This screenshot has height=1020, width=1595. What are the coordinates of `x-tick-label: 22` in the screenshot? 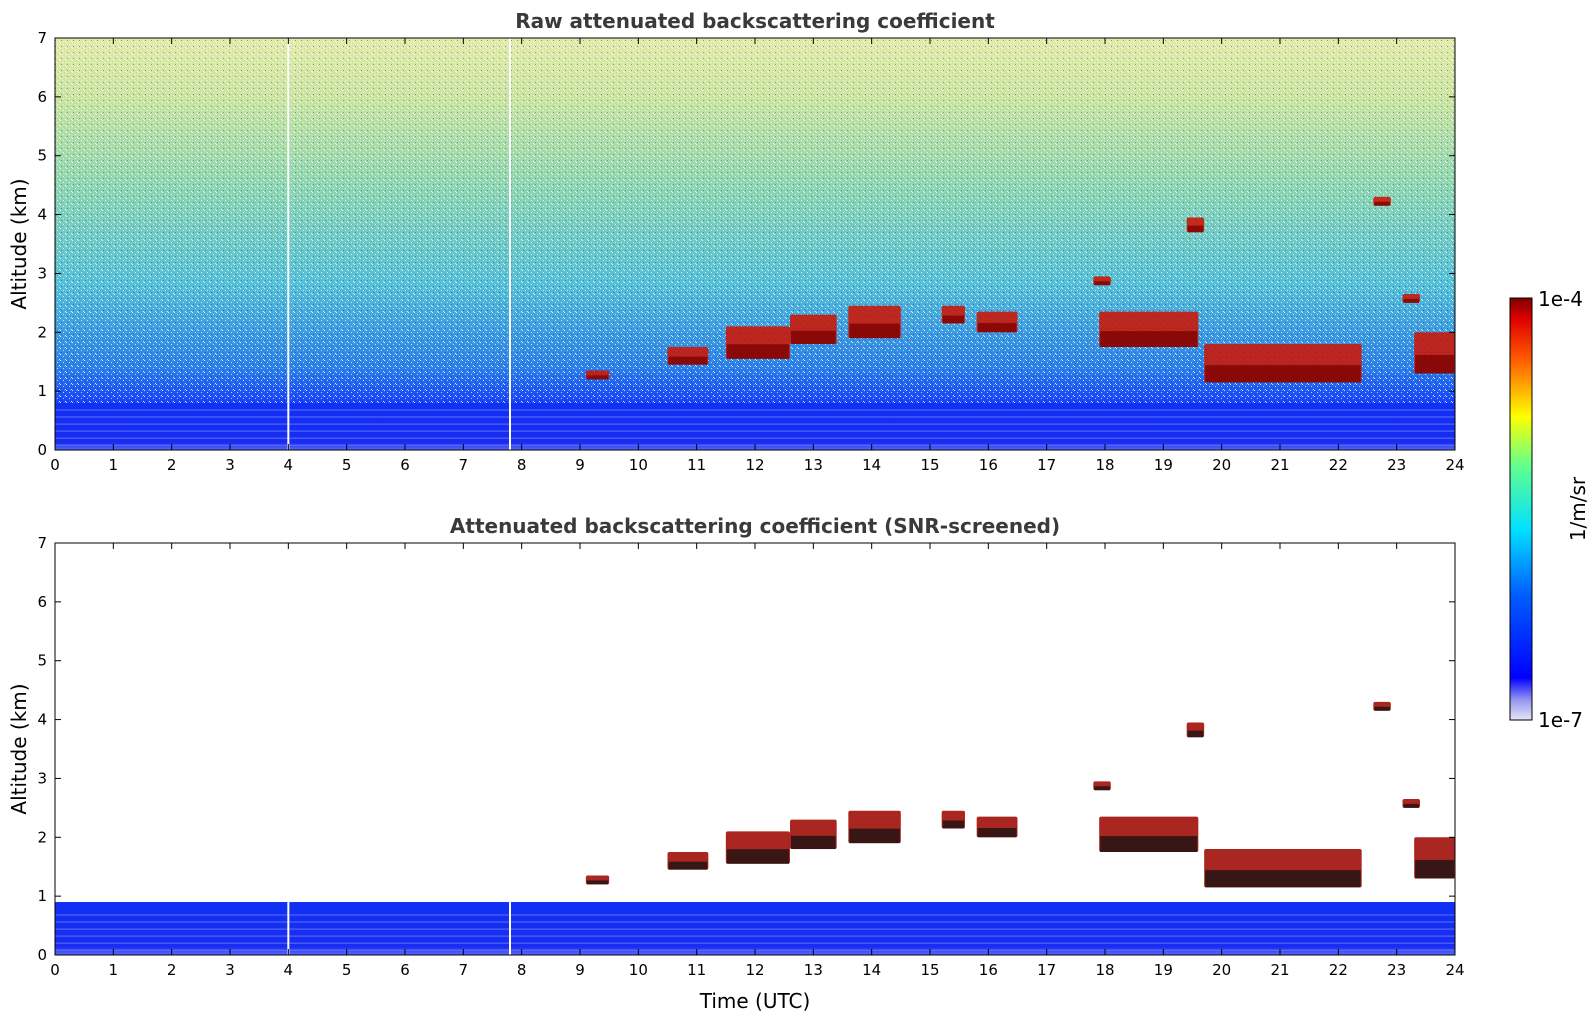 It's located at (1338, 970).